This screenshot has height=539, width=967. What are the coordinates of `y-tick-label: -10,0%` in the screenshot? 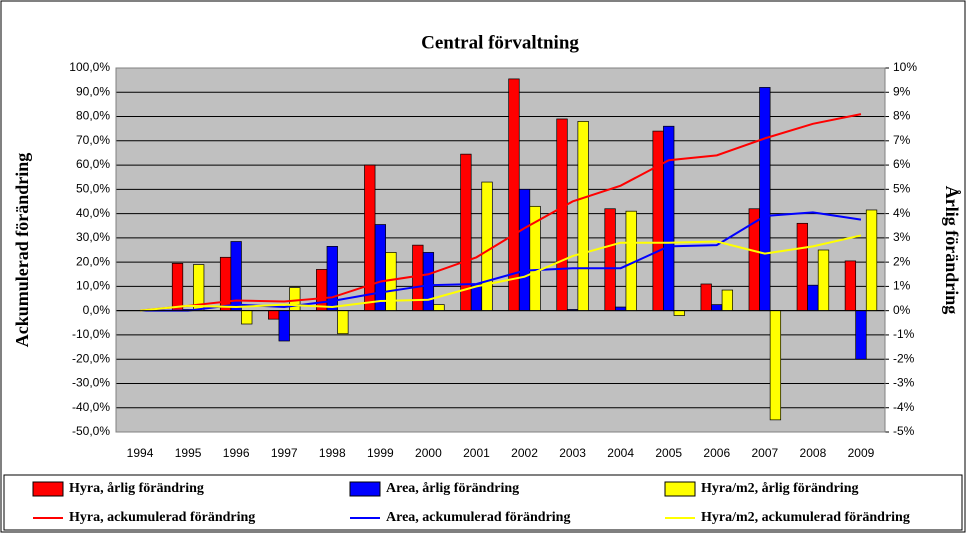 It's located at (91, 334).